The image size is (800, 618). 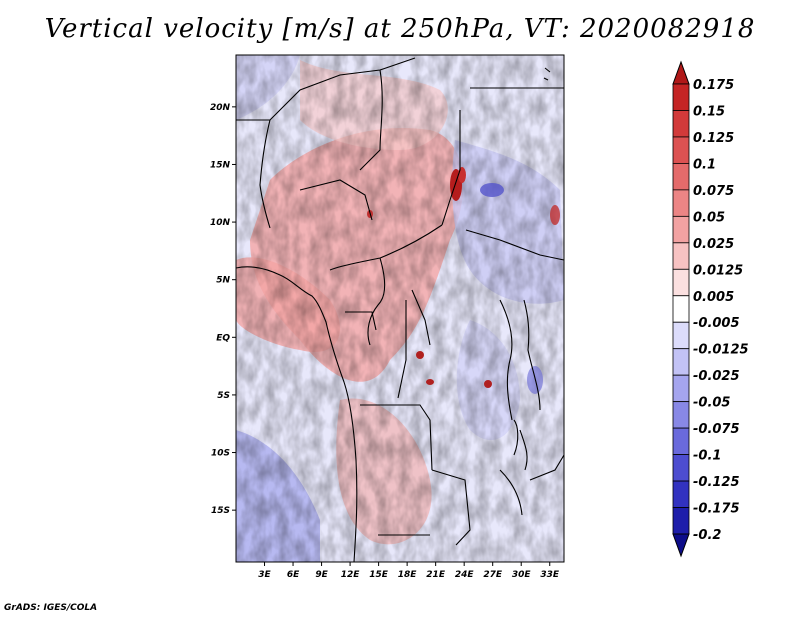 What do you see at coordinates (220, 511) in the screenshot?
I see `lat-tick-label: 15S` at bounding box center [220, 511].